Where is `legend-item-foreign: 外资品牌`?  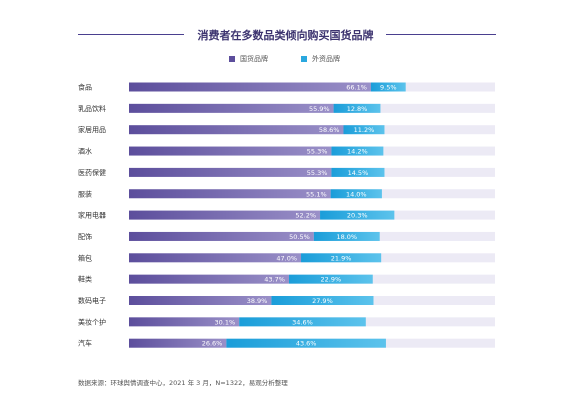 legend-item-foreign: 外资品牌 is located at coordinates (320, 59).